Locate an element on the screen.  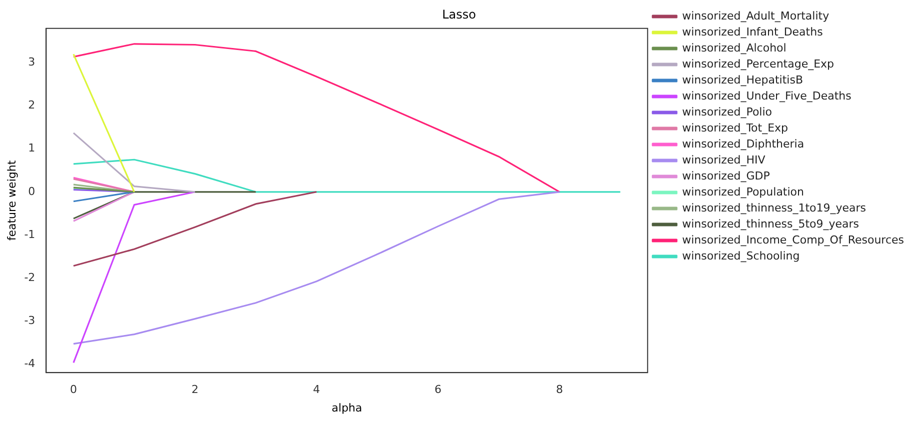
x-tick-label: 4 is located at coordinates (316, 389).